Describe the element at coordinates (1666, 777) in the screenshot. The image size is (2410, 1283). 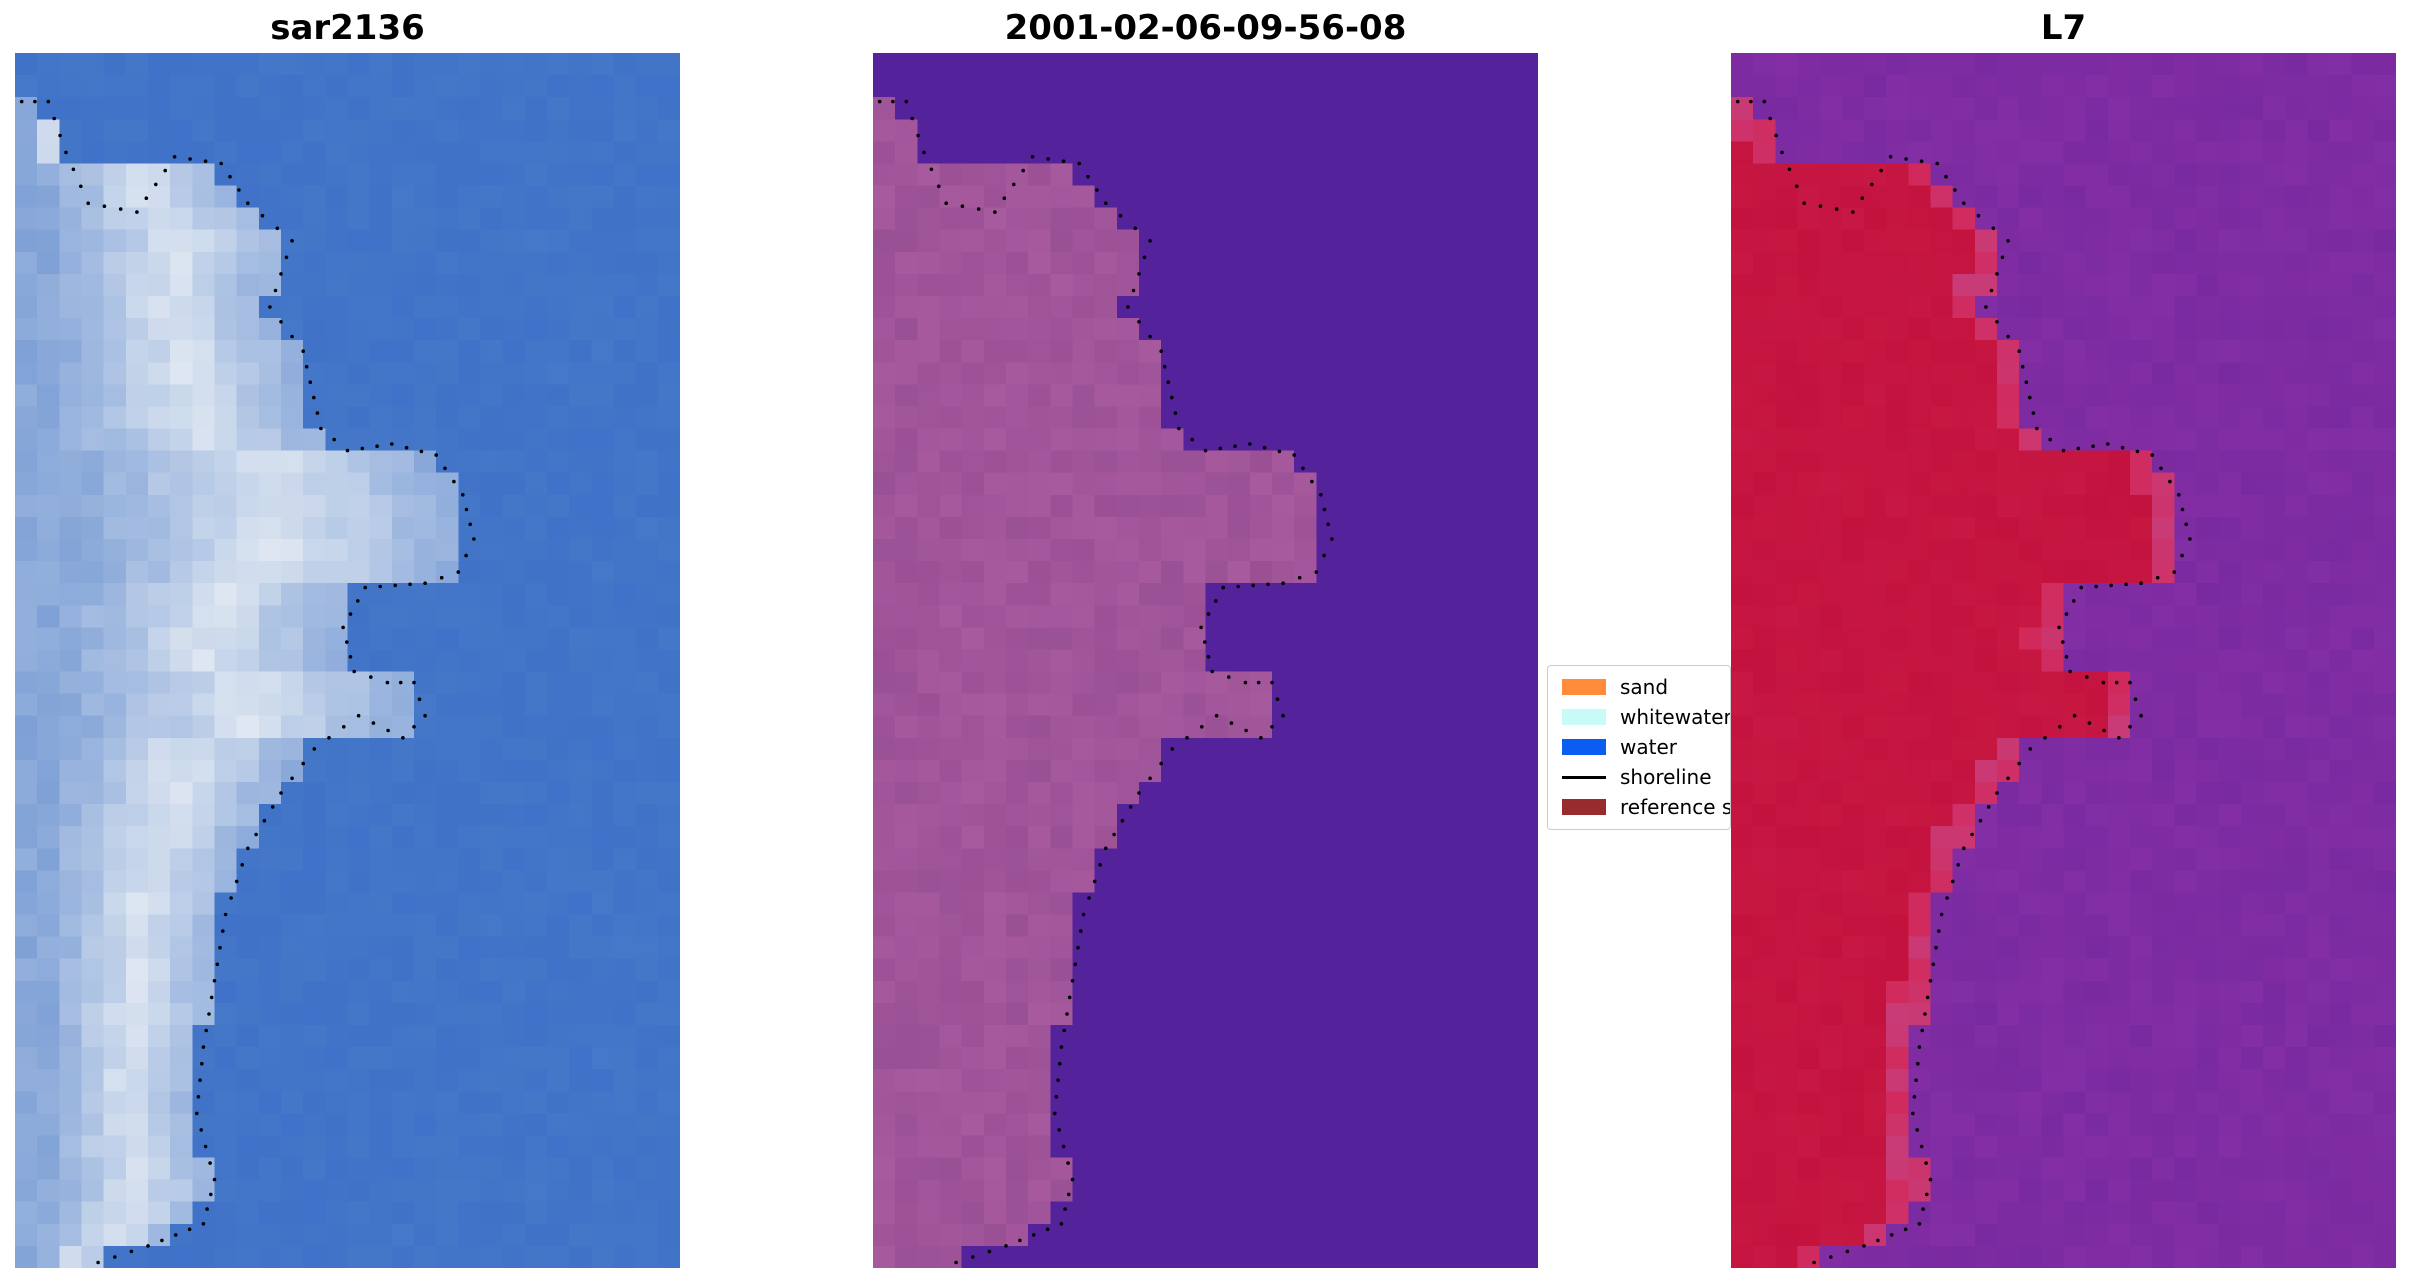
I see `legend-label: shoreline` at that location.